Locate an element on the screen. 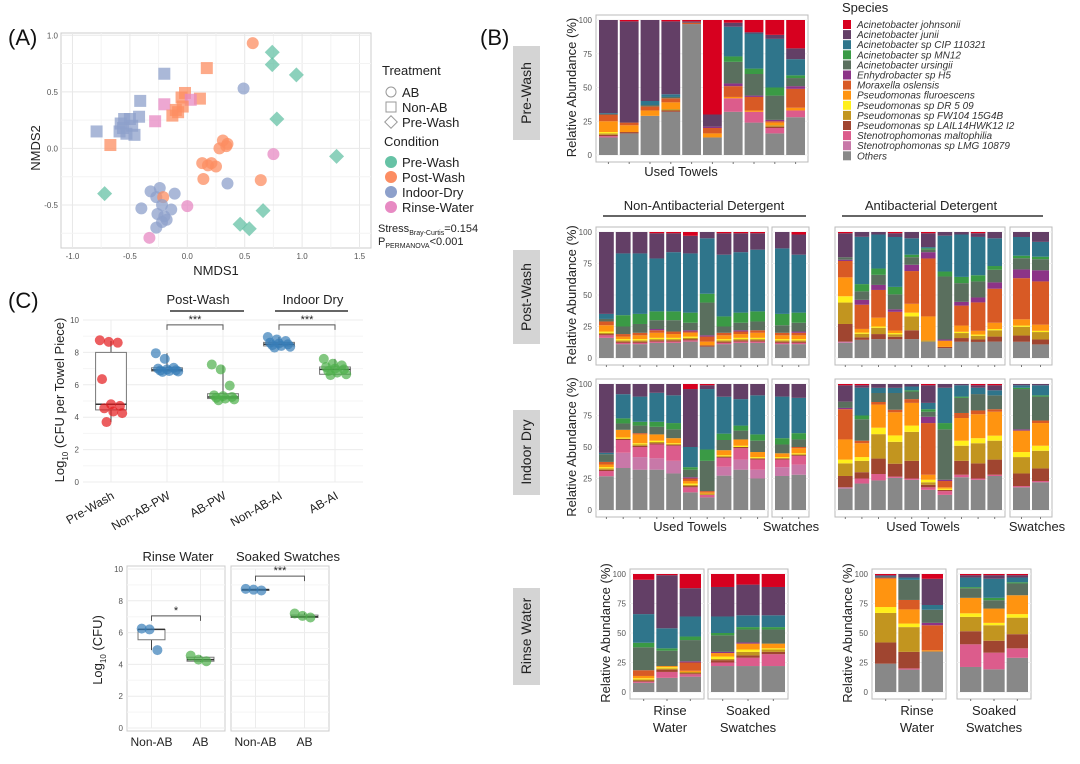  significance-label: *** is located at coordinates (281, 571).